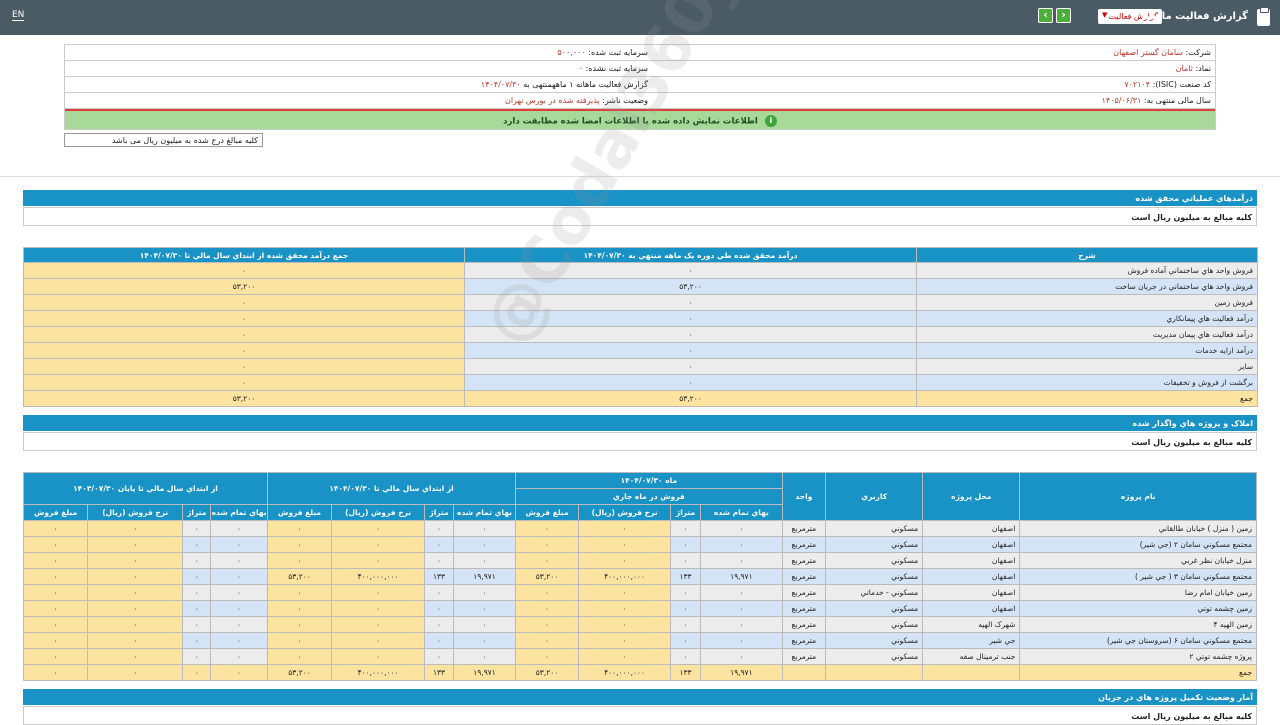 The image size is (1280, 725). What do you see at coordinates (1087, 255) in the screenshot?
I see `column-header: شرح` at bounding box center [1087, 255].